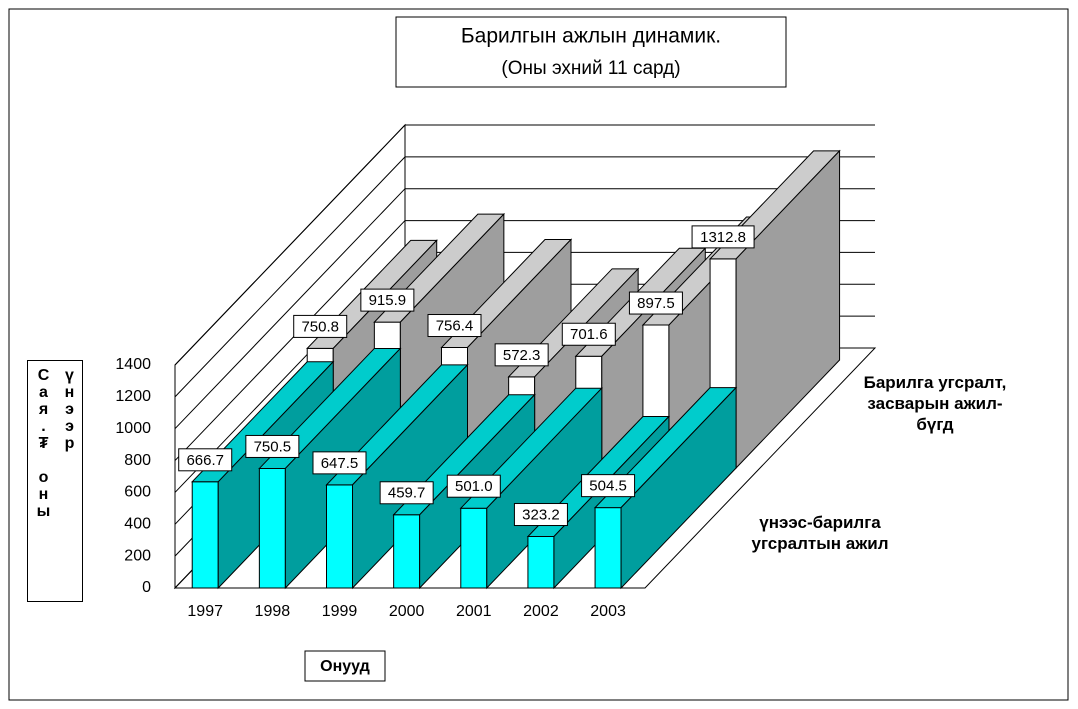 The height and width of the screenshot is (709, 1078). I want to click on y-tick-label: 1200, so click(133, 396).